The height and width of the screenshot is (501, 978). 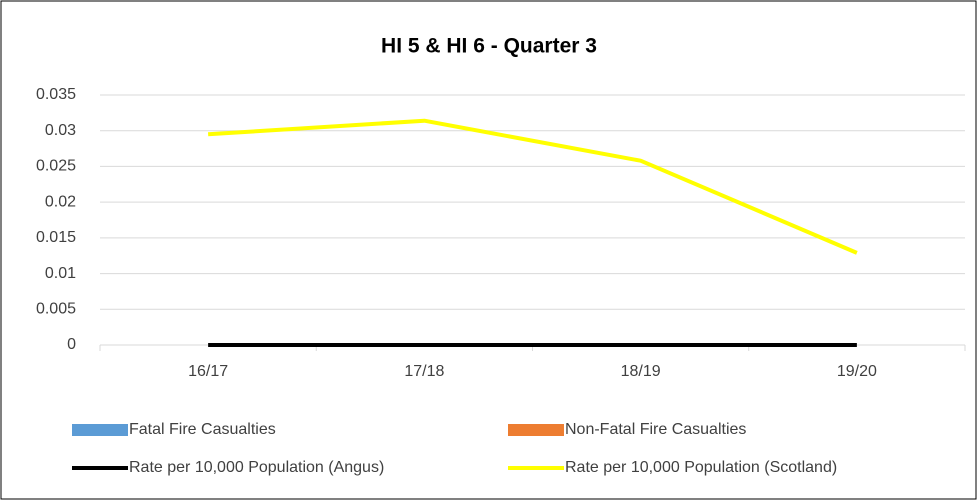 I want to click on x-tick-label: 16/17, so click(x=208, y=371).